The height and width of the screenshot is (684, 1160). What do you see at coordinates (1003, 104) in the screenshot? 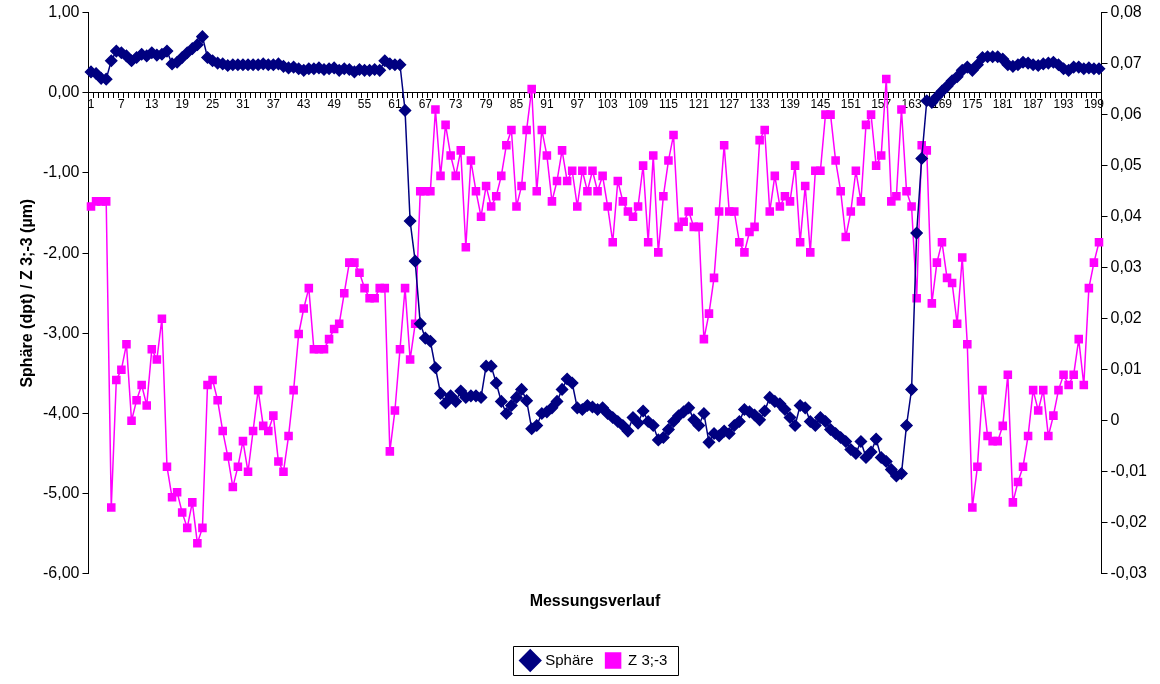
I see `x-tick-label: 181` at bounding box center [1003, 104].